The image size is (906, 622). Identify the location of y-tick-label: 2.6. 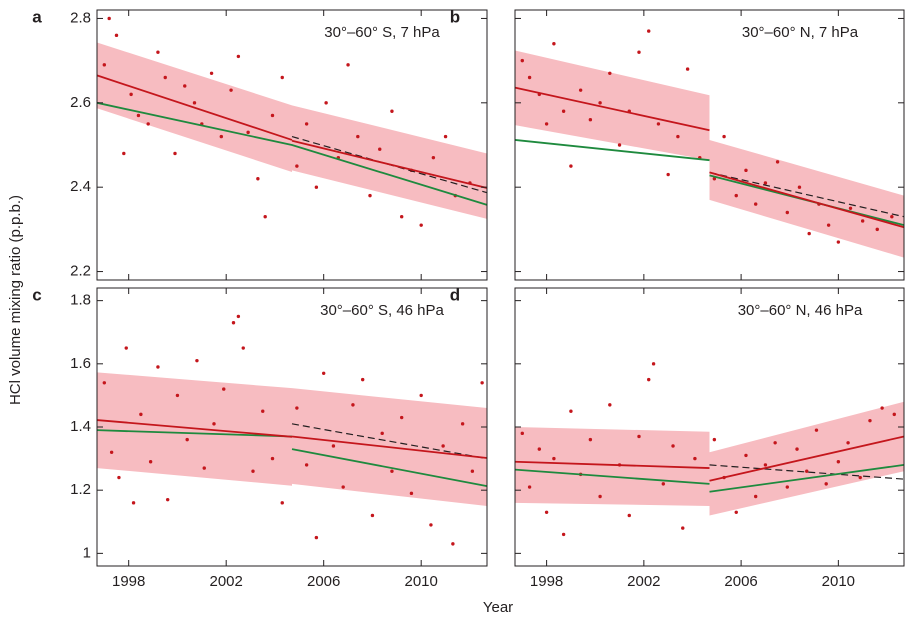
(80, 102).